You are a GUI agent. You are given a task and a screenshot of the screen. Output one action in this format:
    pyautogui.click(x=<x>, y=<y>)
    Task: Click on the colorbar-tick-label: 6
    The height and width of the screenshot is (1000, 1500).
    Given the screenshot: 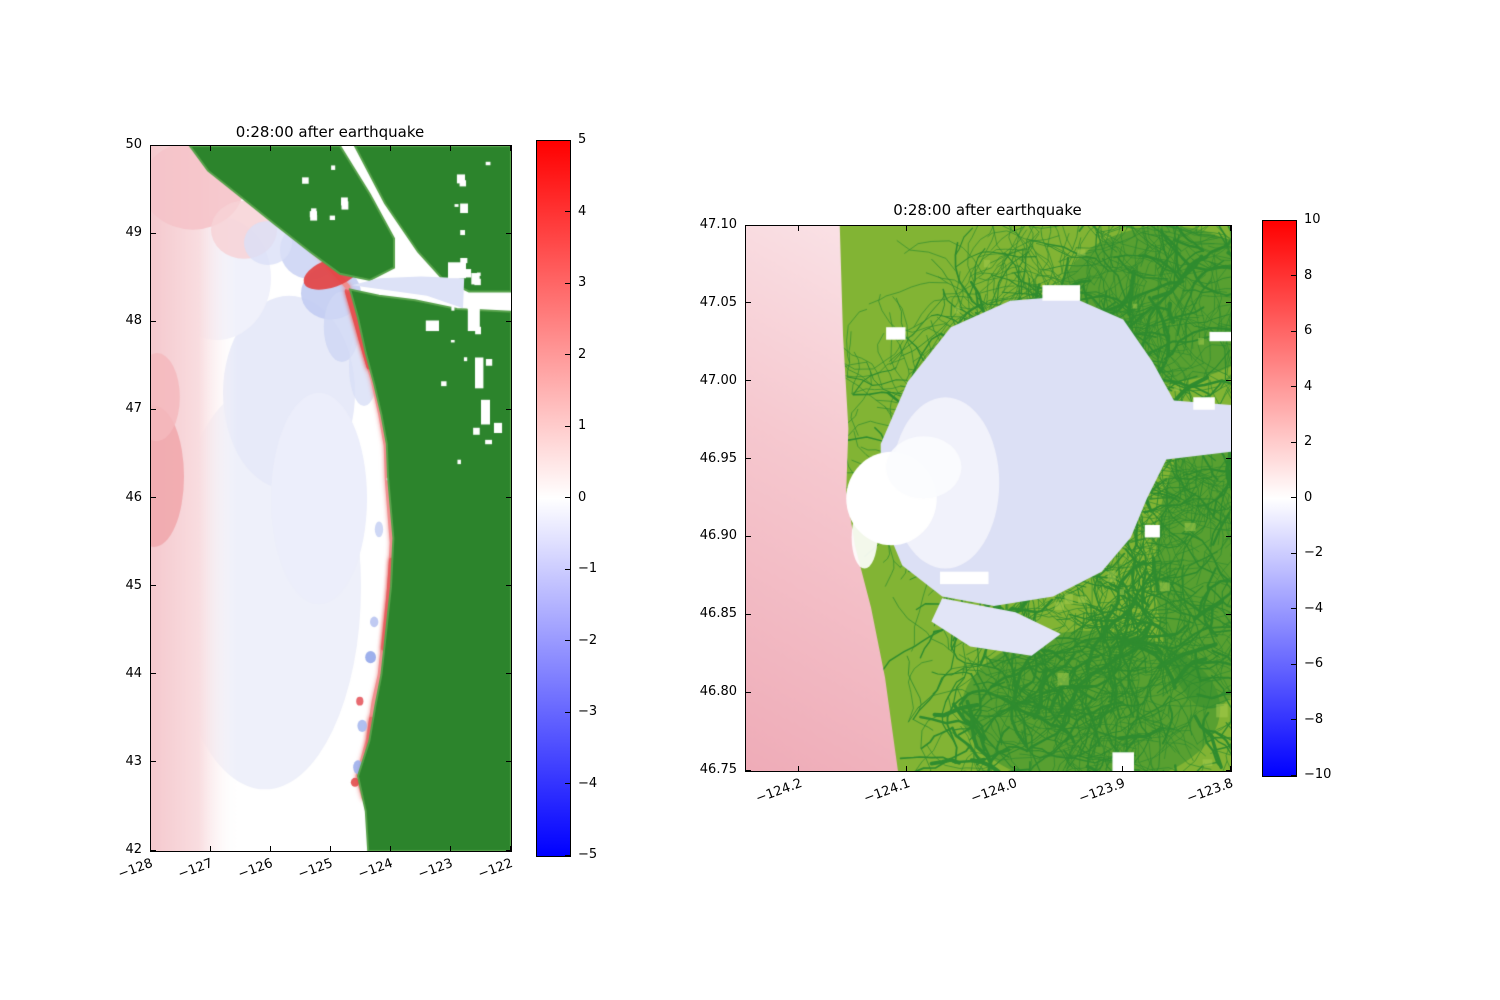 What is the action you would take?
    pyautogui.click(x=1308, y=330)
    